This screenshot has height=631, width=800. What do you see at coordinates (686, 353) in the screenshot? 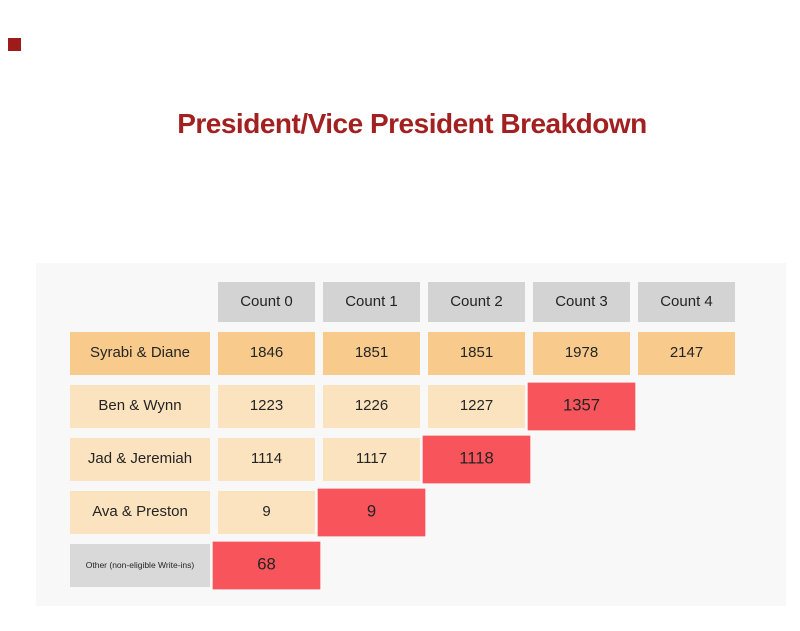
I see `value-cell: 2147` at bounding box center [686, 353].